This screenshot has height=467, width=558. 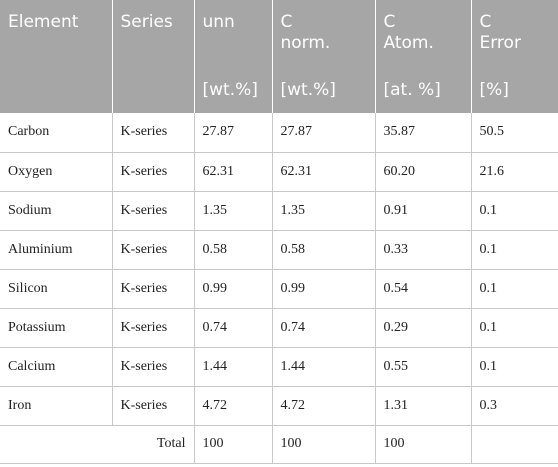 I want to click on header-c-atom-line1: C, so click(x=389, y=22).